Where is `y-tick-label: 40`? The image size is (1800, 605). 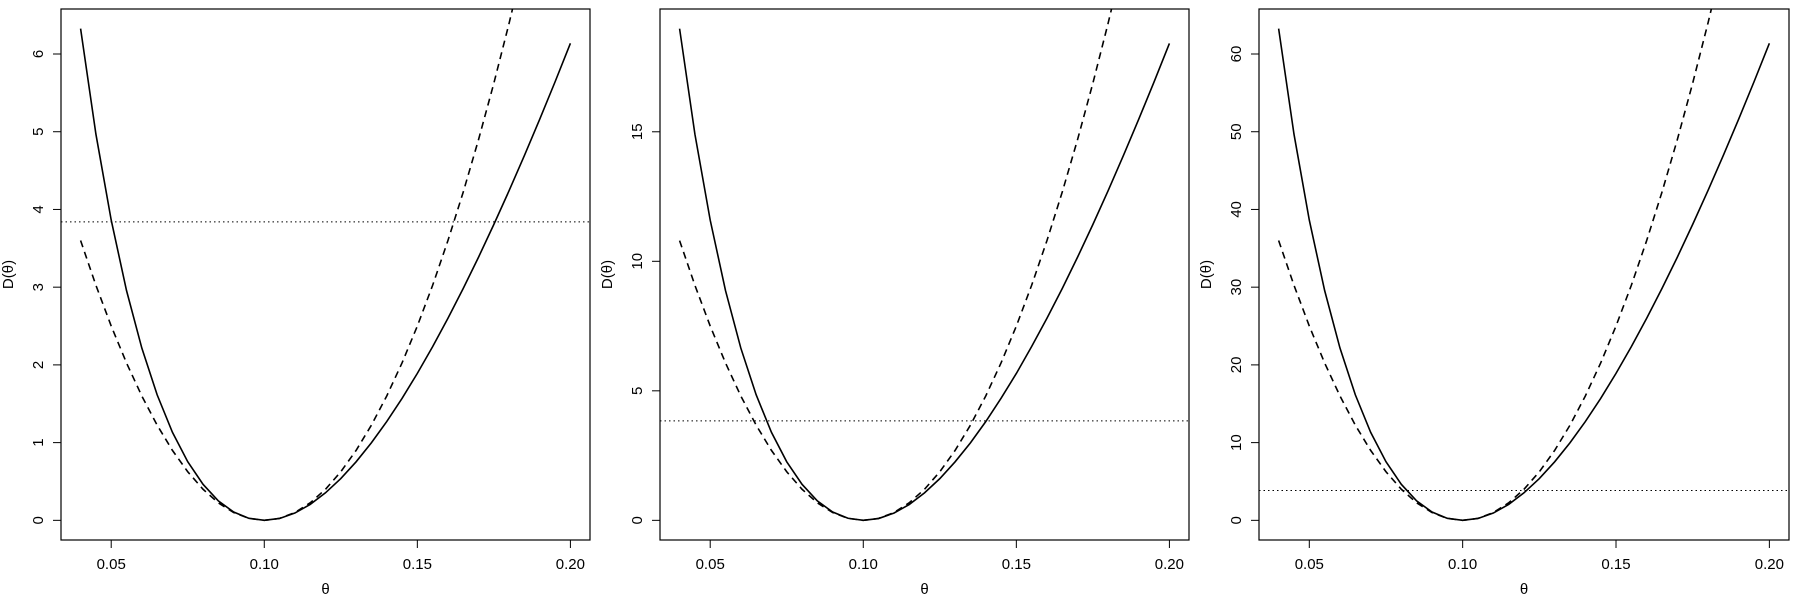 y-tick-label: 40 is located at coordinates (1236, 209).